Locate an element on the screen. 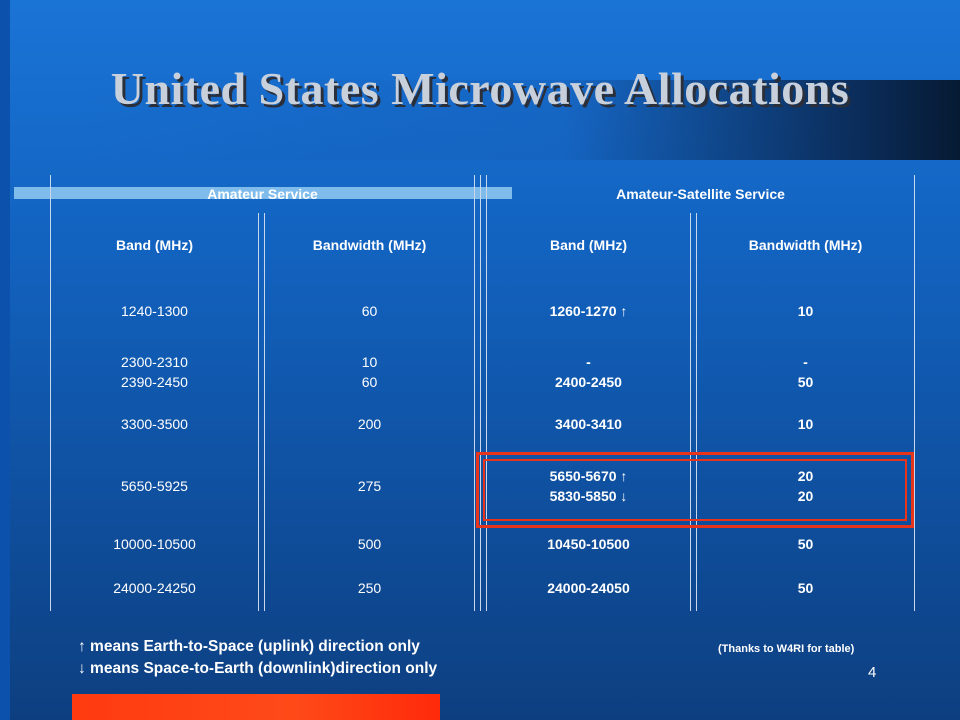 The height and width of the screenshot is (720, 960). page-number: 4 is located at coordinates (872, 672).